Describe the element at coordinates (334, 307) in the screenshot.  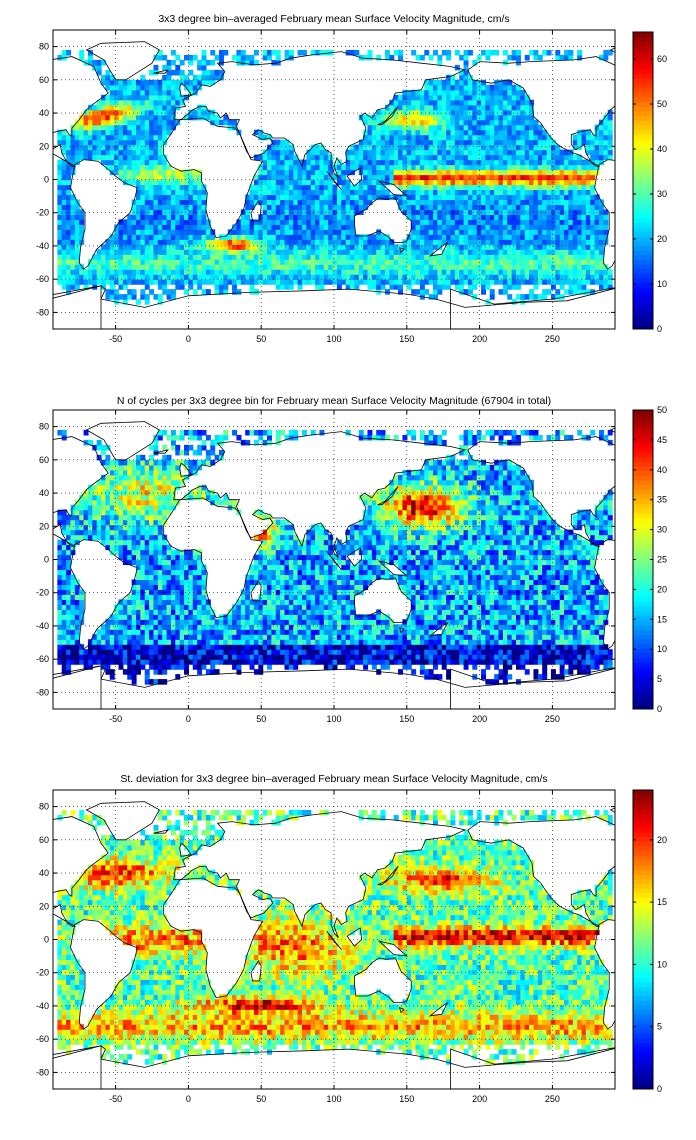
I see `coastline` at that location.